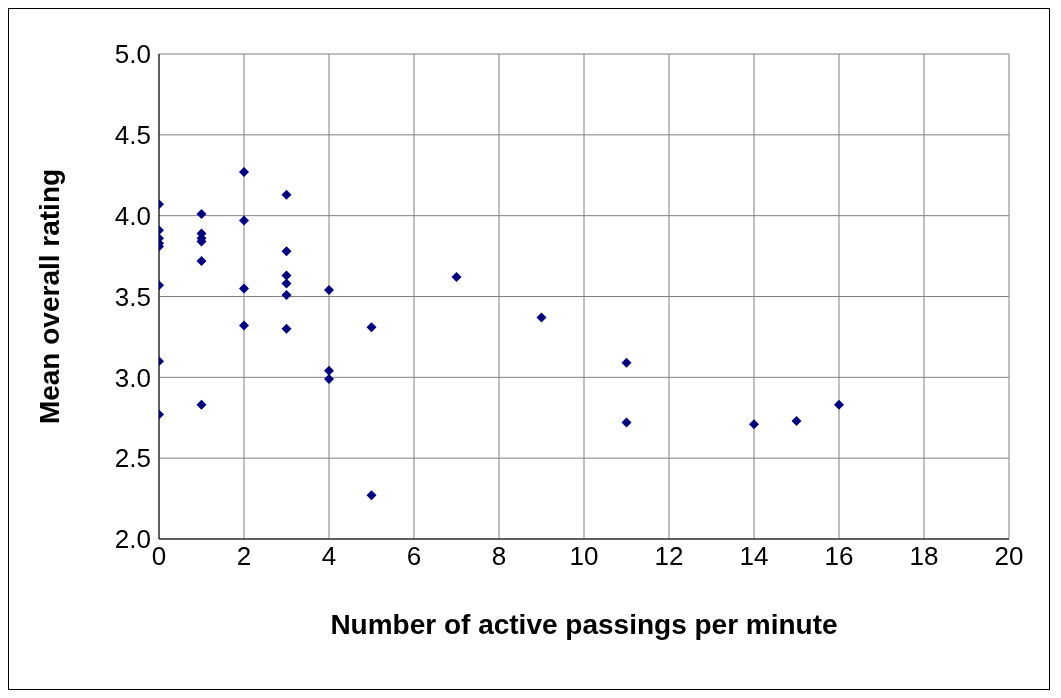  Describe the element at coordinates (584, 624) in the screenshot. I see `x-axis-title: Number of active passings per minute` at that location.